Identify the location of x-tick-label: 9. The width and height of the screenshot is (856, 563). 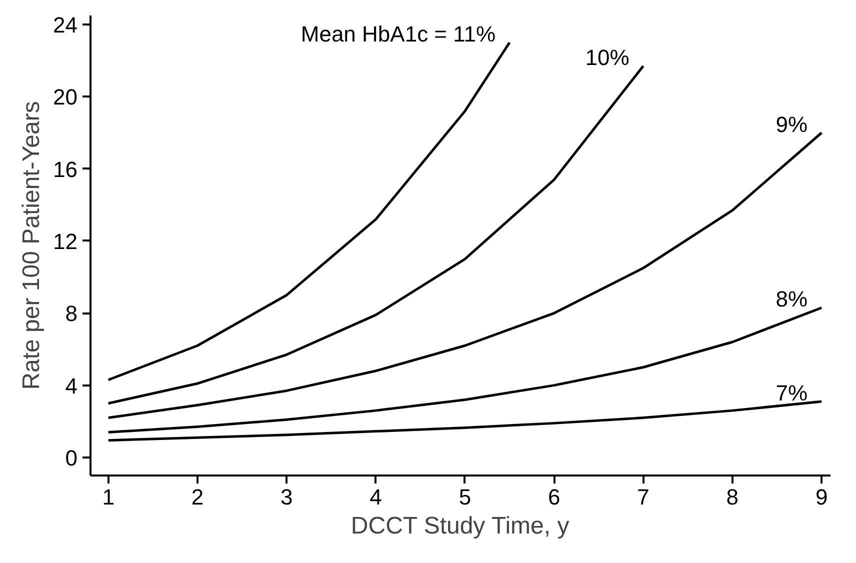
(821, 497).